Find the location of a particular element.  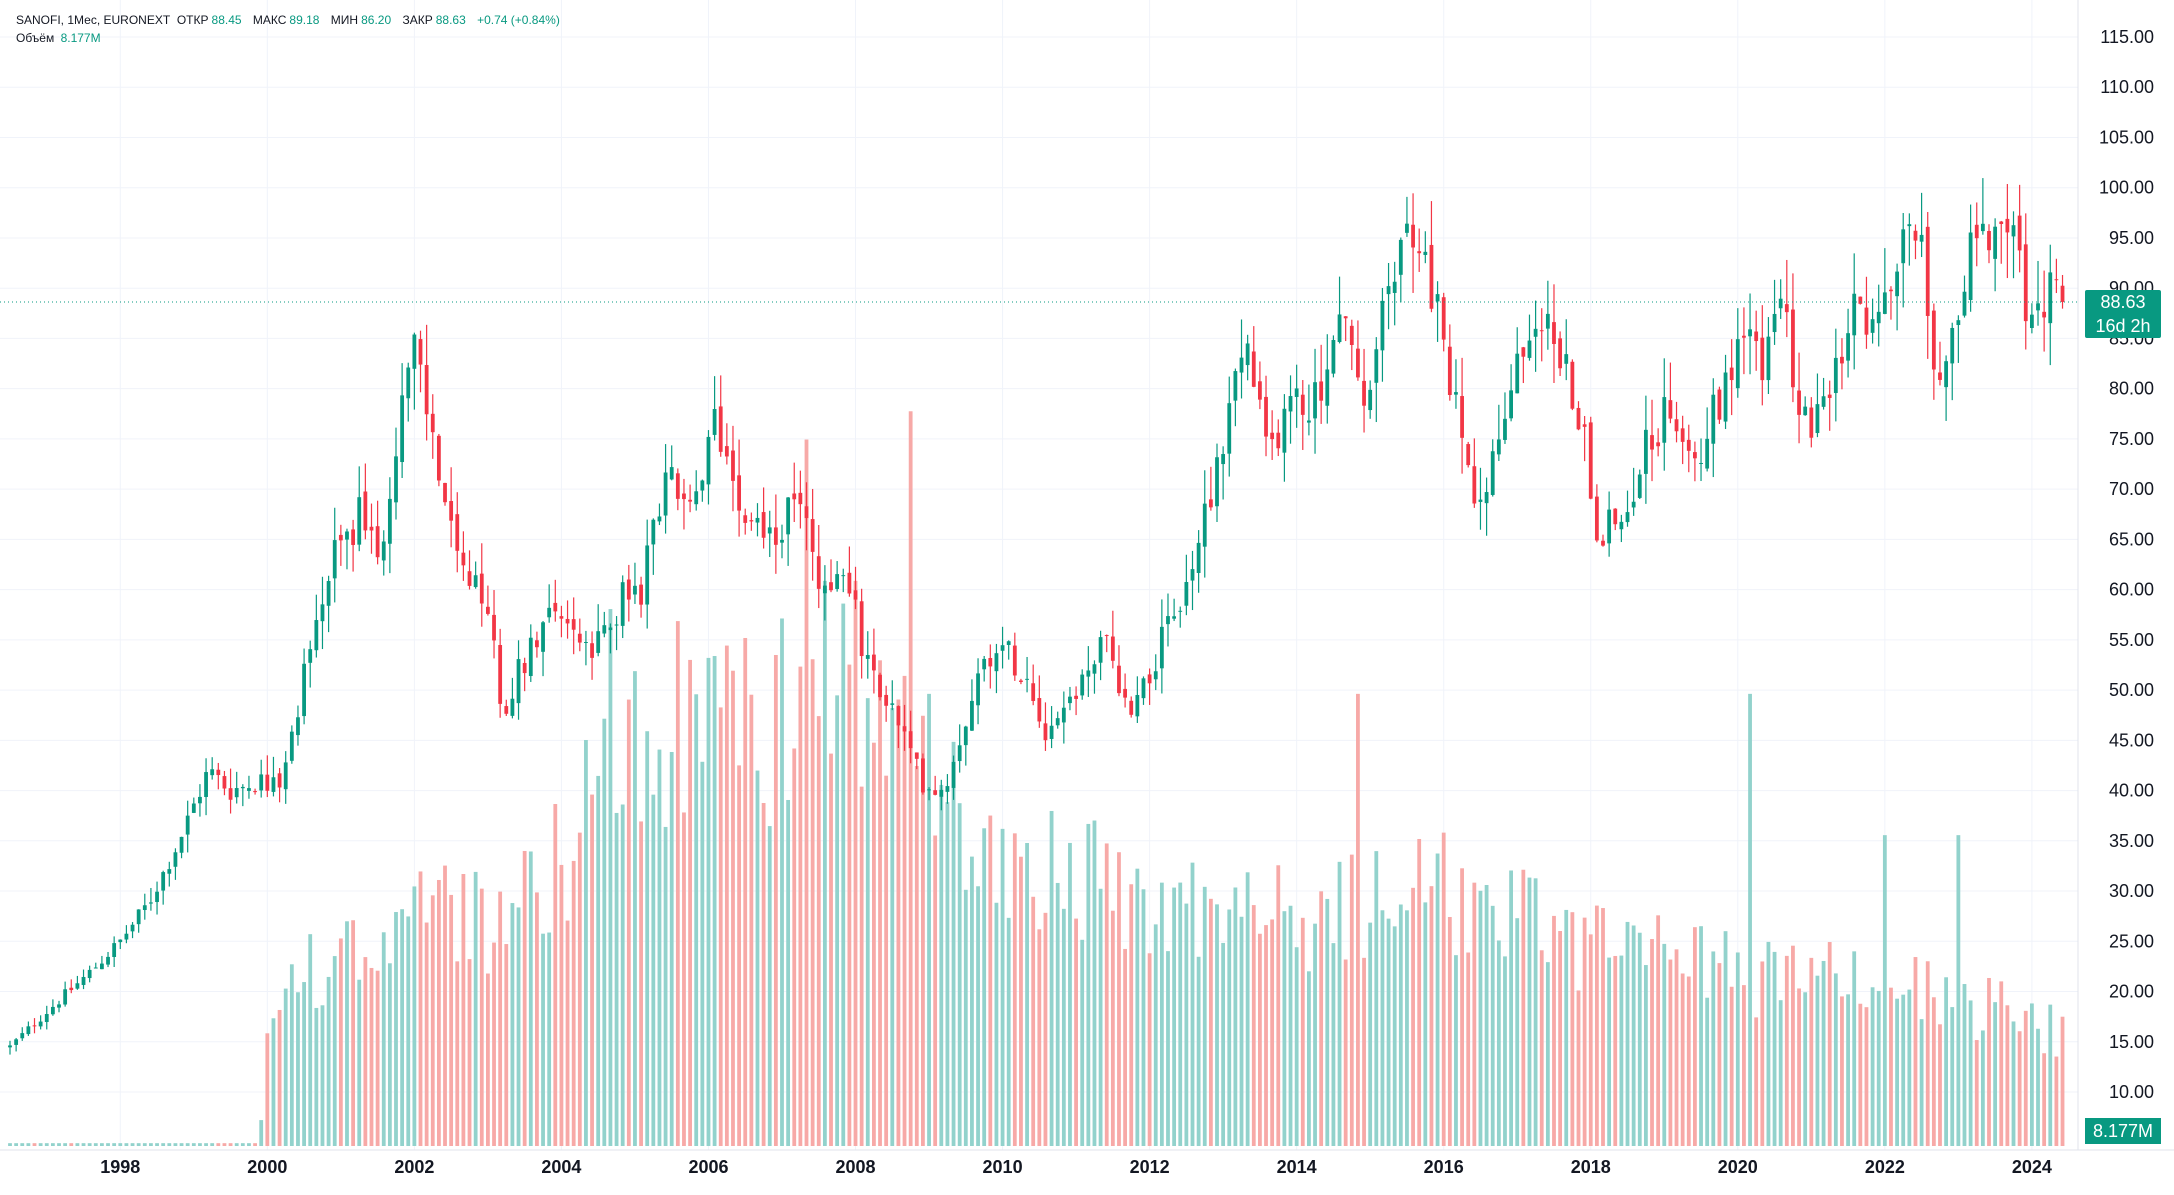

open-label: ОТКР is located at coordinates (192, 20).